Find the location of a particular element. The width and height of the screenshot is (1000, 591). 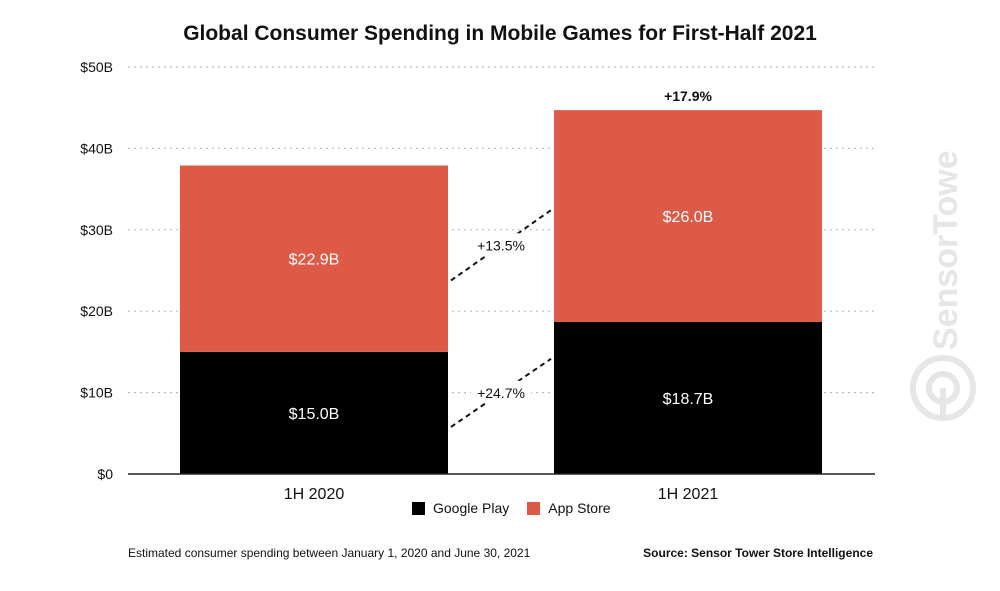

y-tick-label: $50B is located at coordinates (96, 67).